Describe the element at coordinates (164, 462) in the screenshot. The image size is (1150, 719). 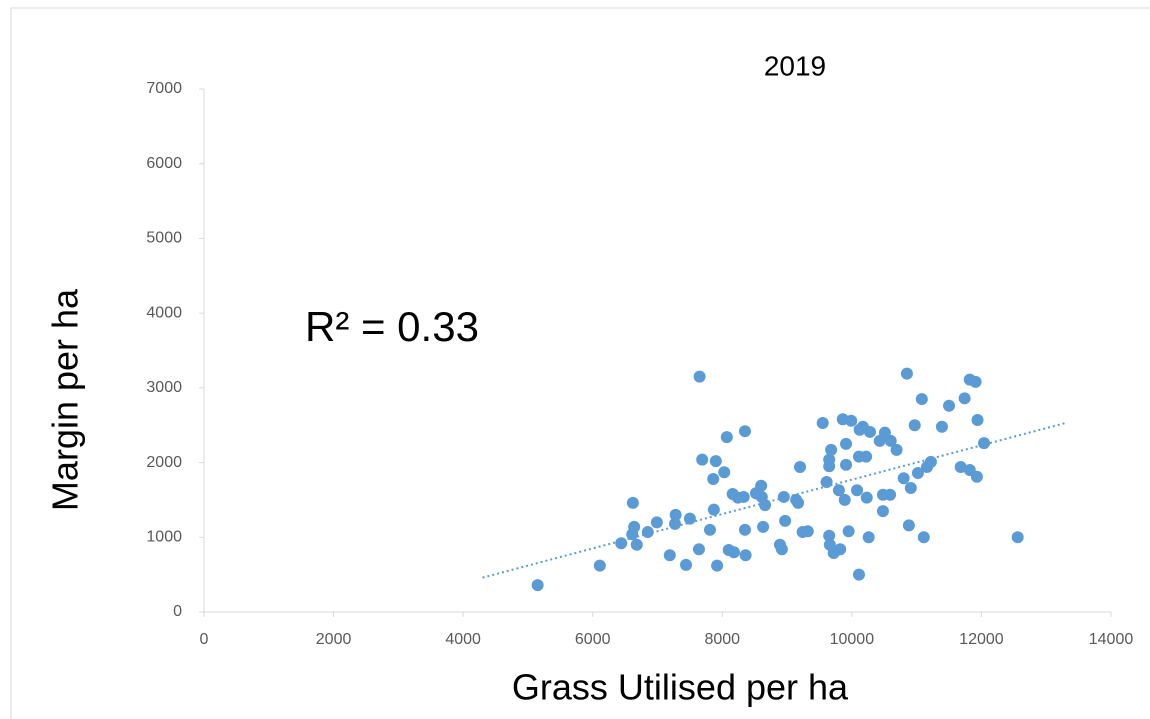
I see `y-tick-label: 2000` at that location.